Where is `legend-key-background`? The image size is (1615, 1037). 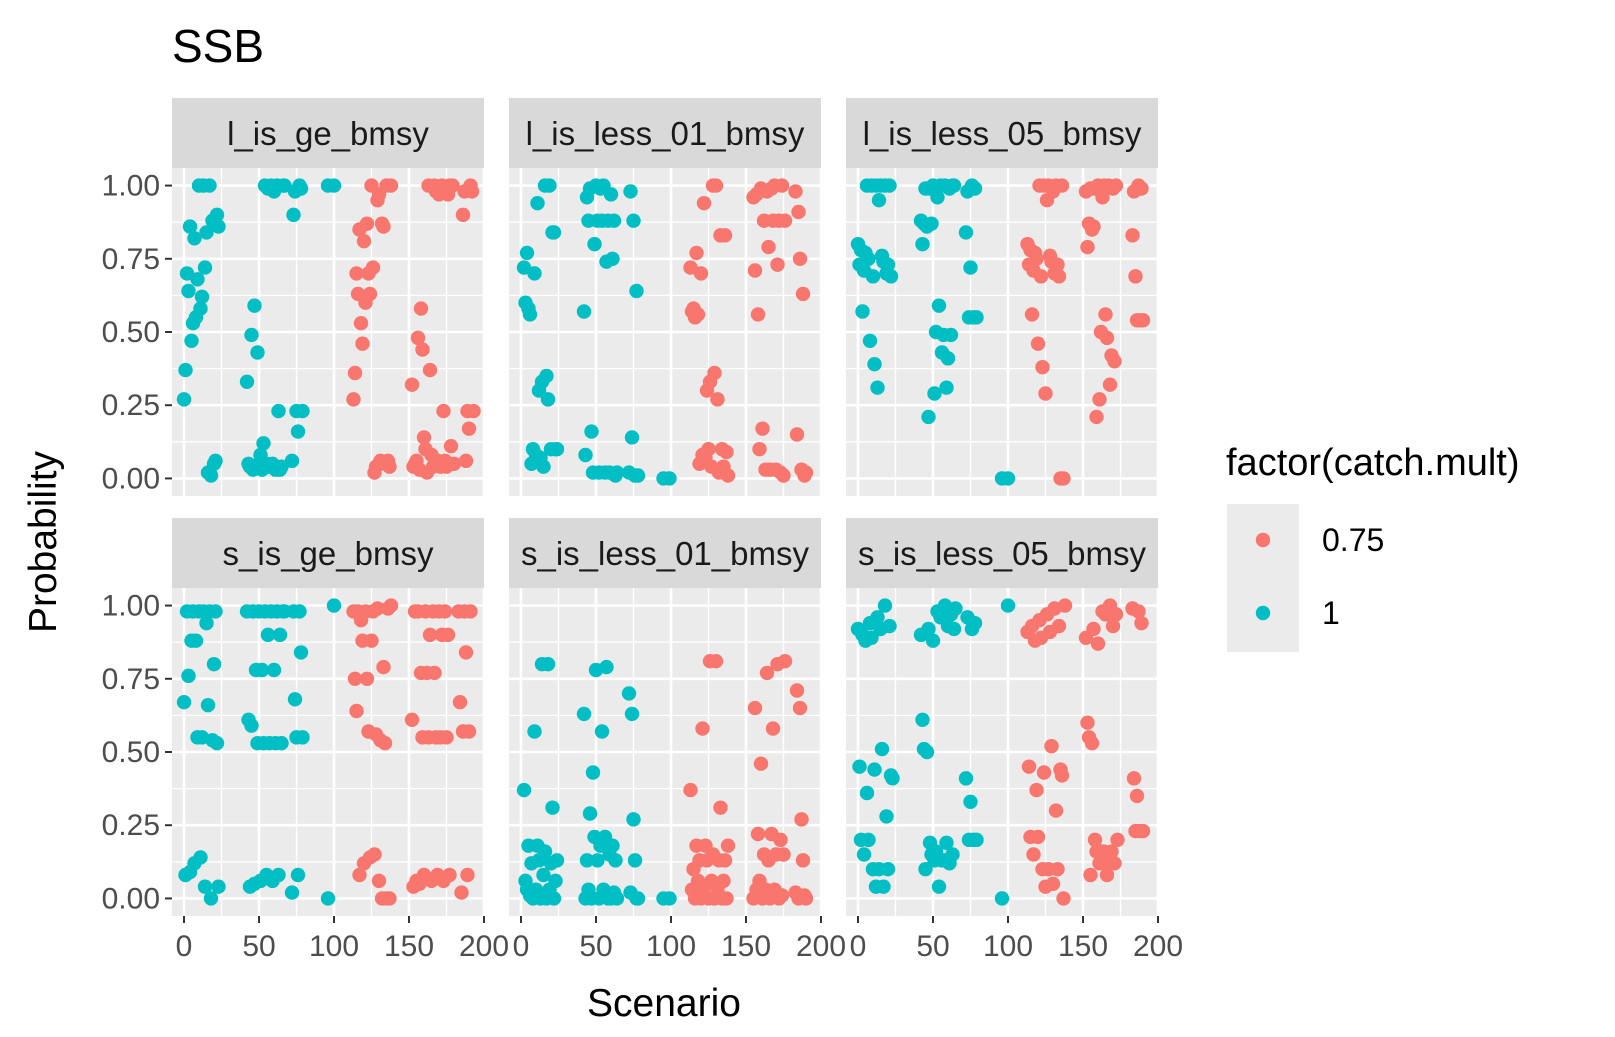
legend-key-background is located at coordinates (1263, 578).